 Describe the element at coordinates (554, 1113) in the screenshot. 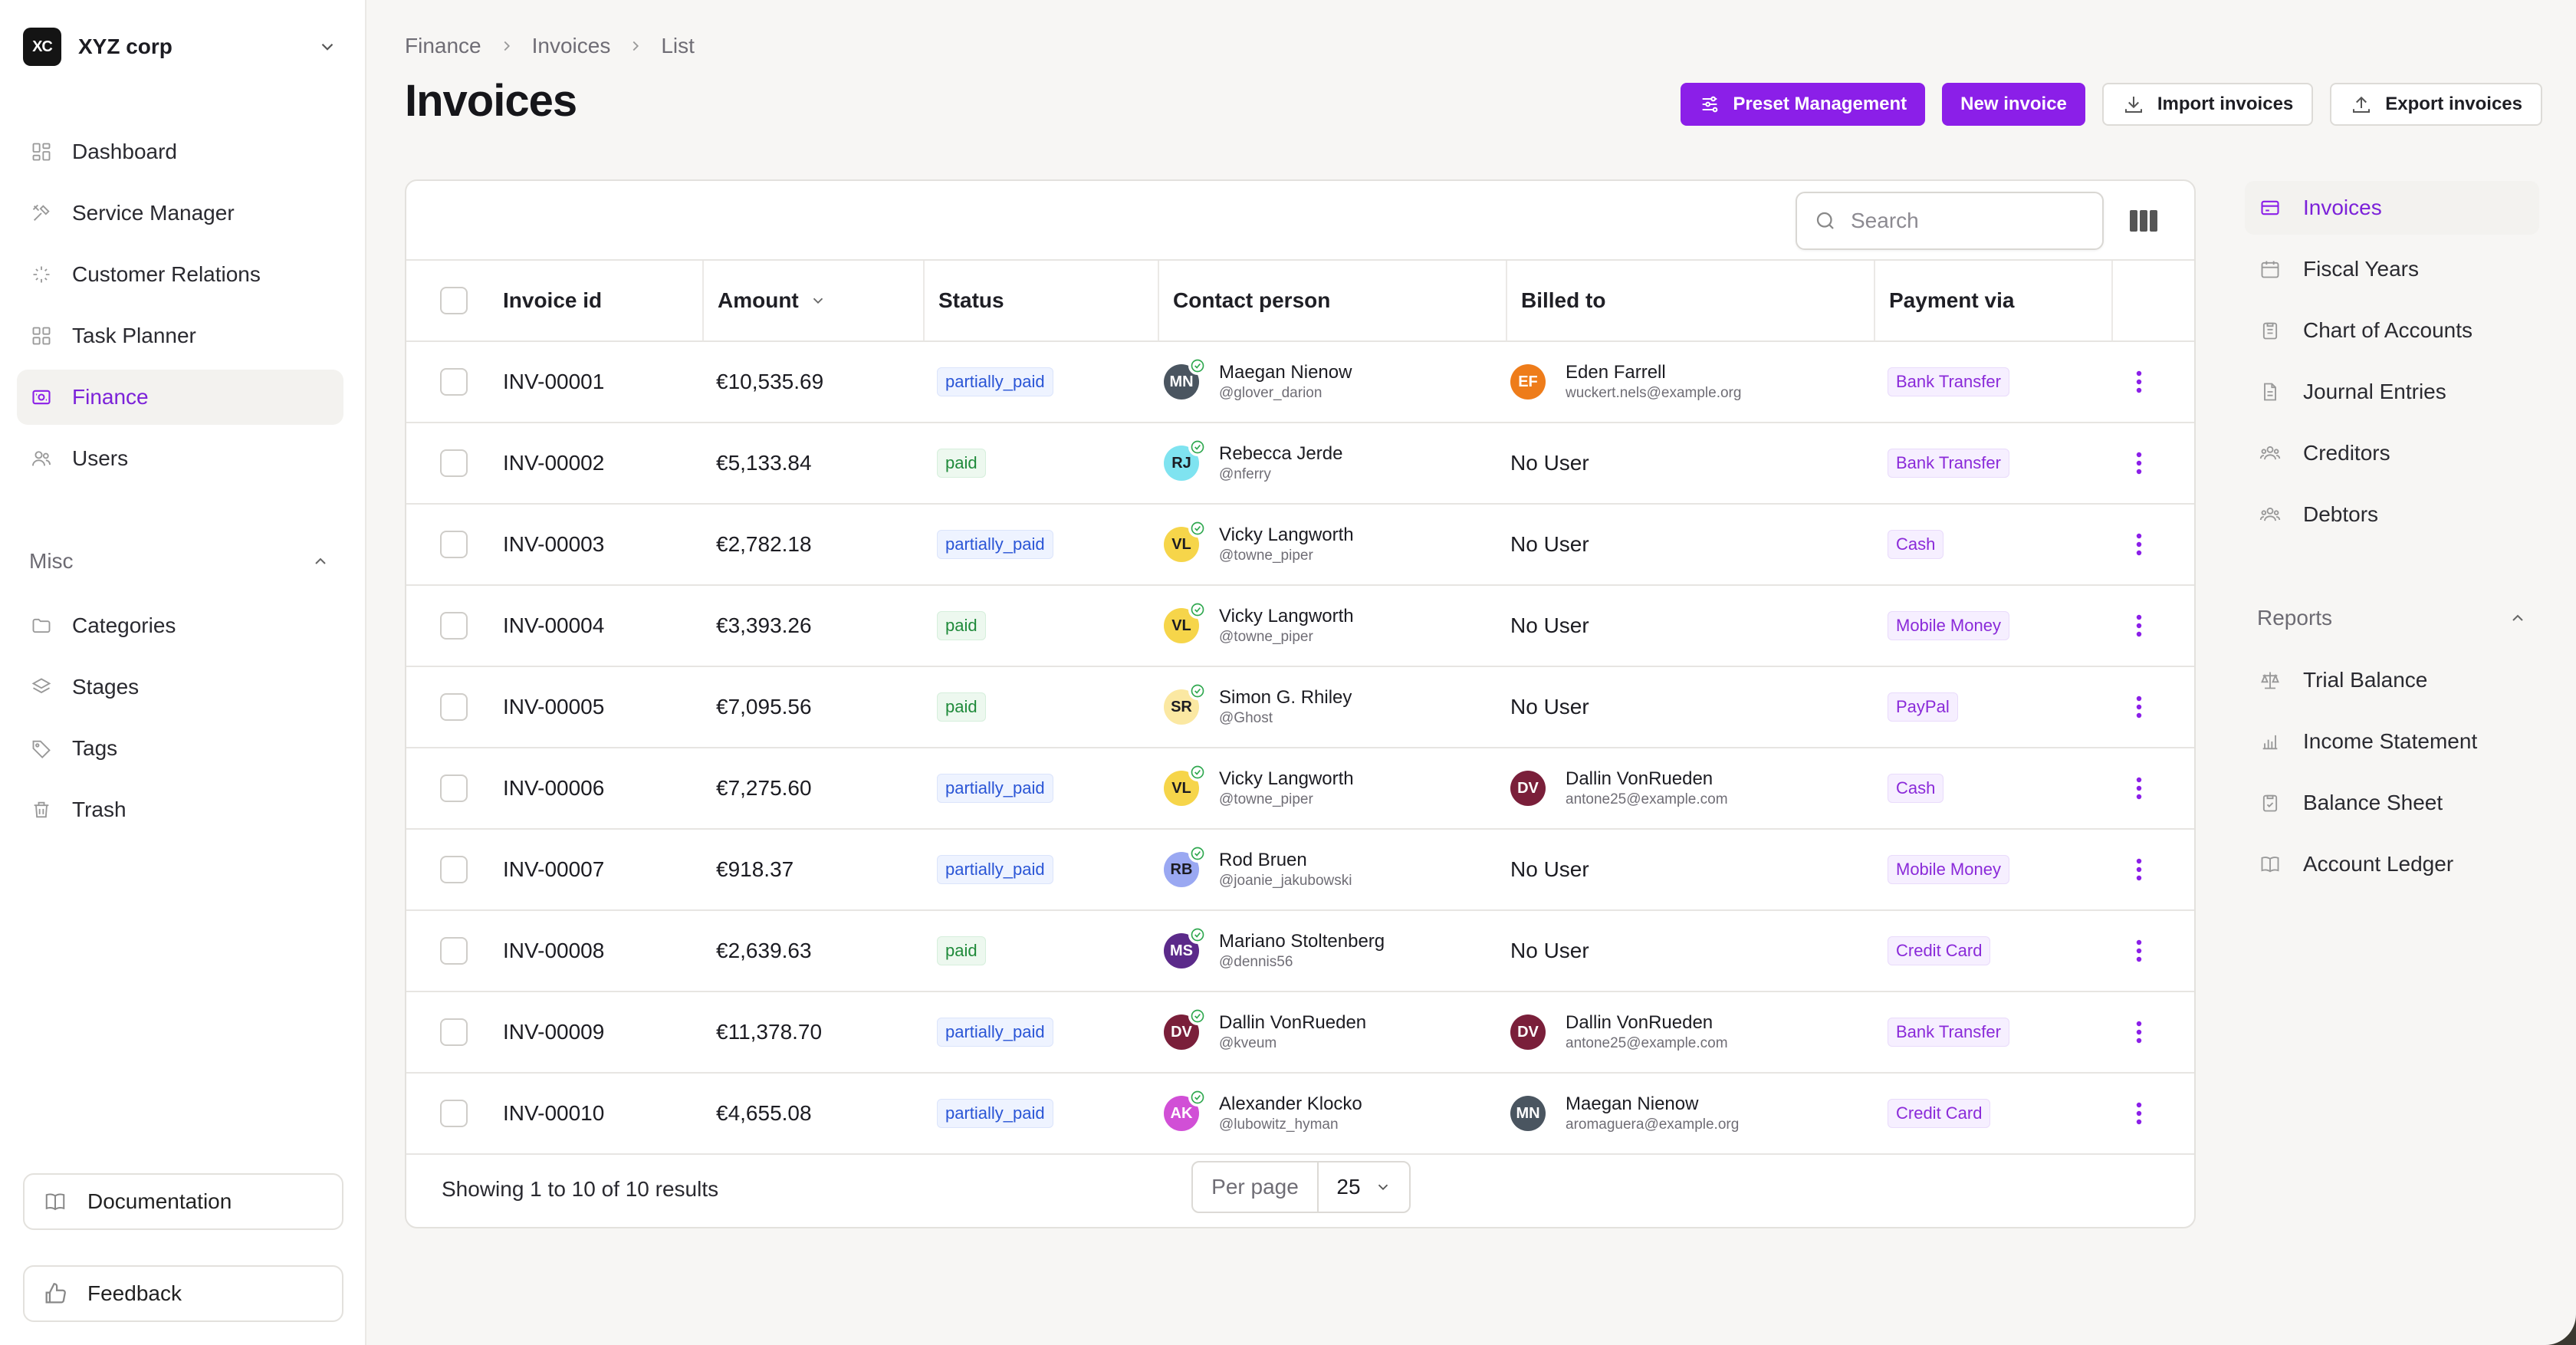

I see `invoice-id: INV-00010` at that location.